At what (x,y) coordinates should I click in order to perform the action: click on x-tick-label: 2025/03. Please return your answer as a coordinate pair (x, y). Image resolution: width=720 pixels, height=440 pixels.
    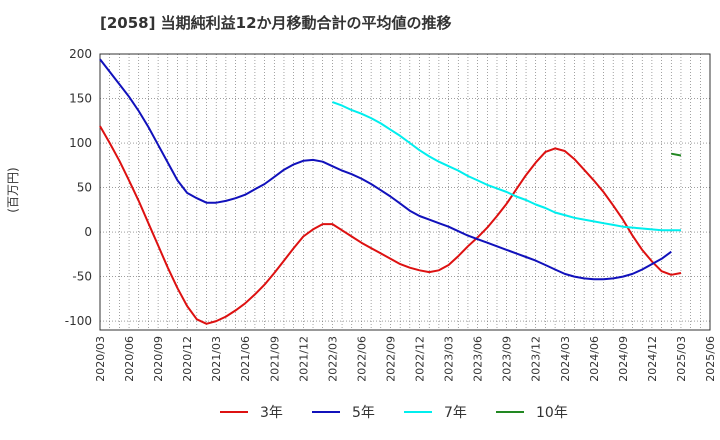
    Looking at the image, I should click on (681, 359).